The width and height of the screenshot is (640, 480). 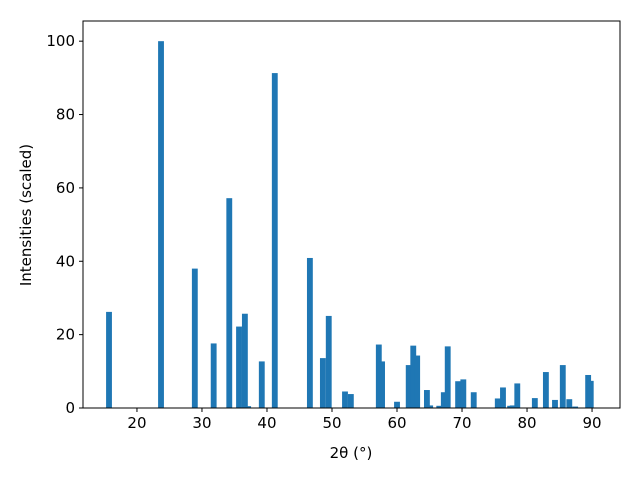 What do you see at coordinates (26, 215) in the screenshot?
I see `y-axis-label: Intensities (scaled)` at bounding box center [26, 215].